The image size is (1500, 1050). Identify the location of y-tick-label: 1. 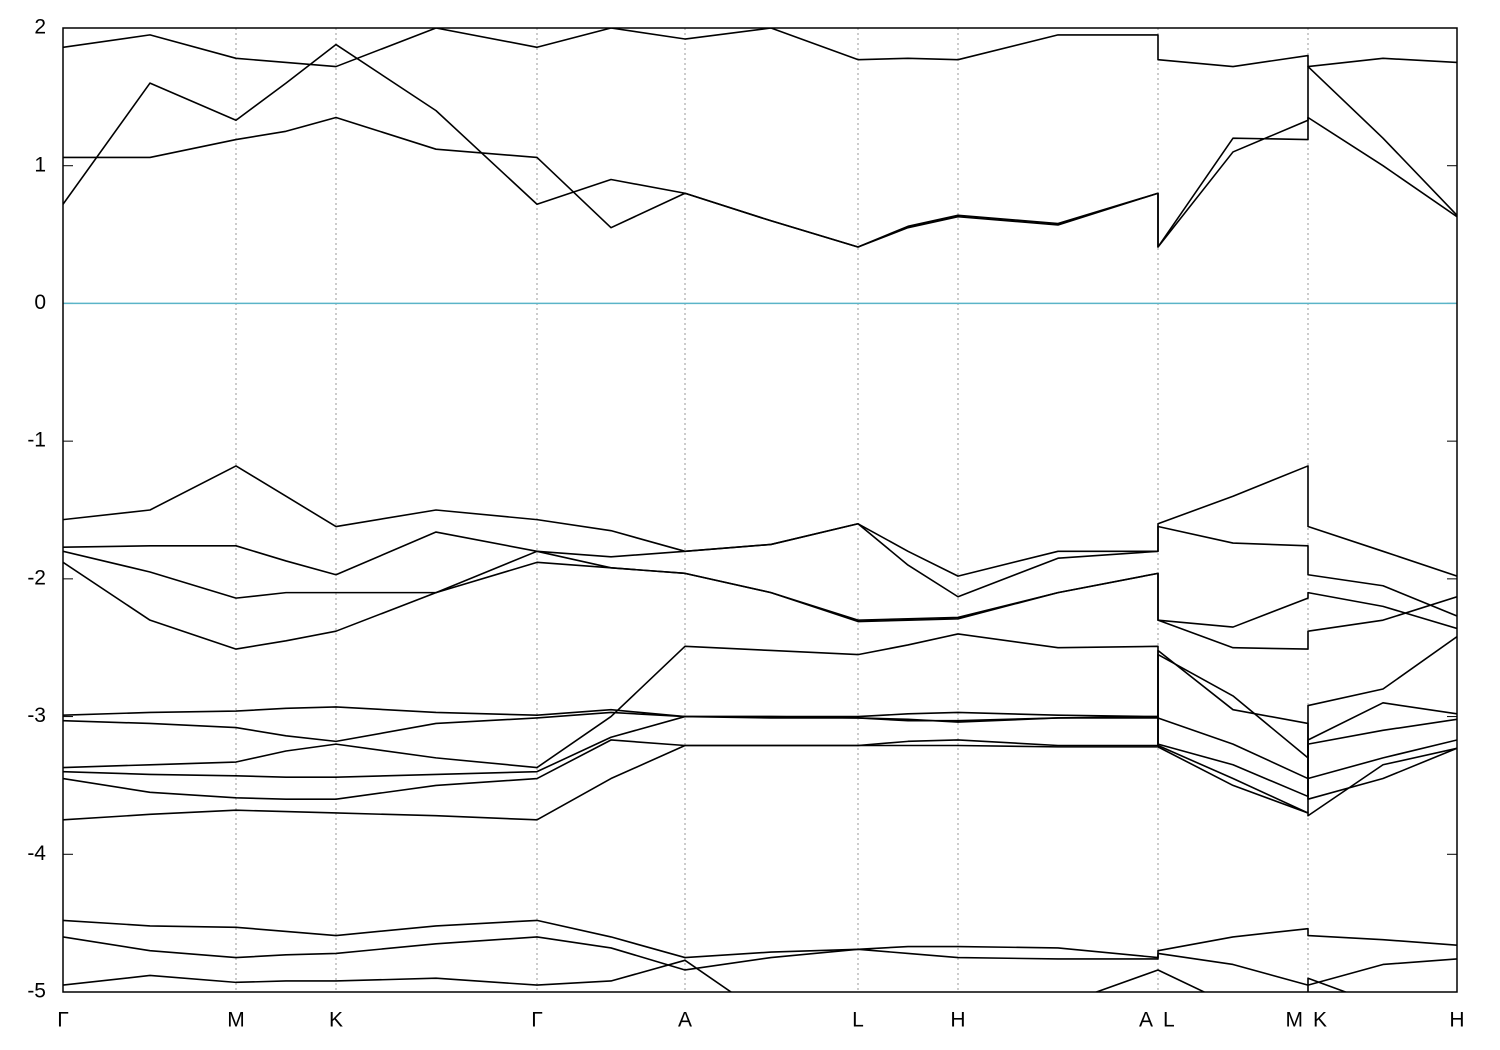
(40, 164).